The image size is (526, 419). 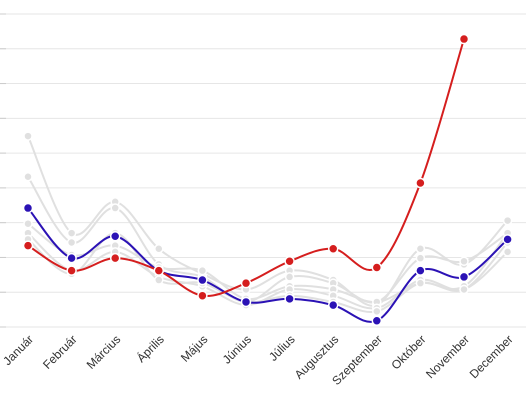 What do you see at coordinates (237, 349) in the screenshot?
I see `x-tick-label: Június` at bounding box center [237, 349].